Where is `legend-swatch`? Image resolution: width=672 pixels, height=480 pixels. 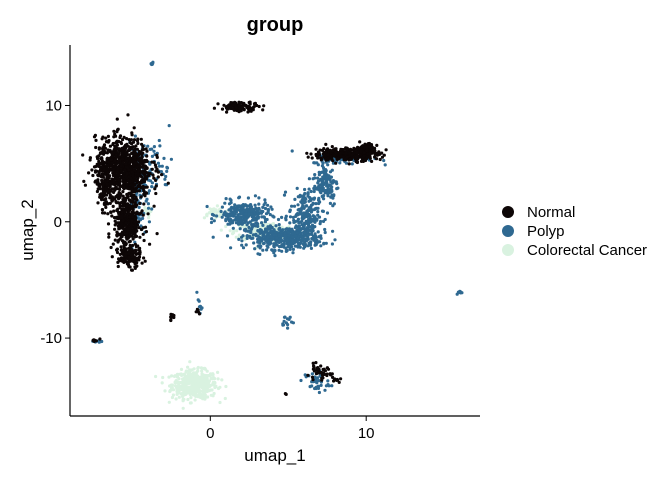
legend-swatch is located at coordinates (508, 212).